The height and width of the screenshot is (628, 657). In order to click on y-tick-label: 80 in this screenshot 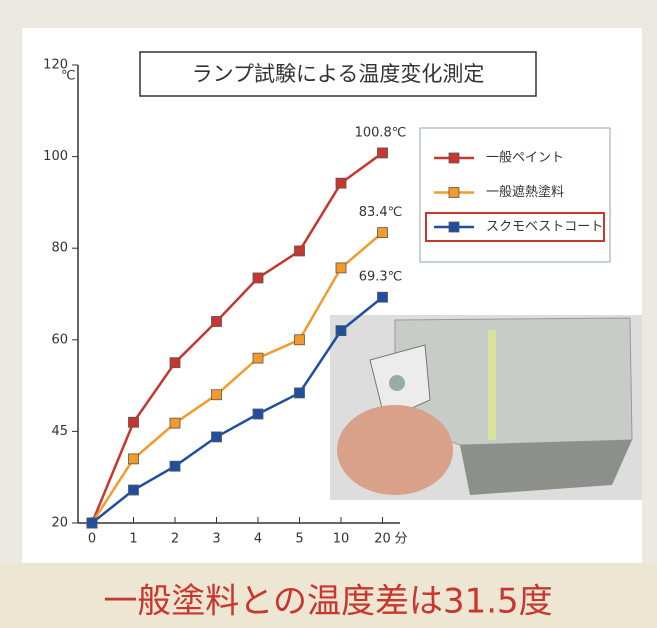, I will do `click(59, 248)`.